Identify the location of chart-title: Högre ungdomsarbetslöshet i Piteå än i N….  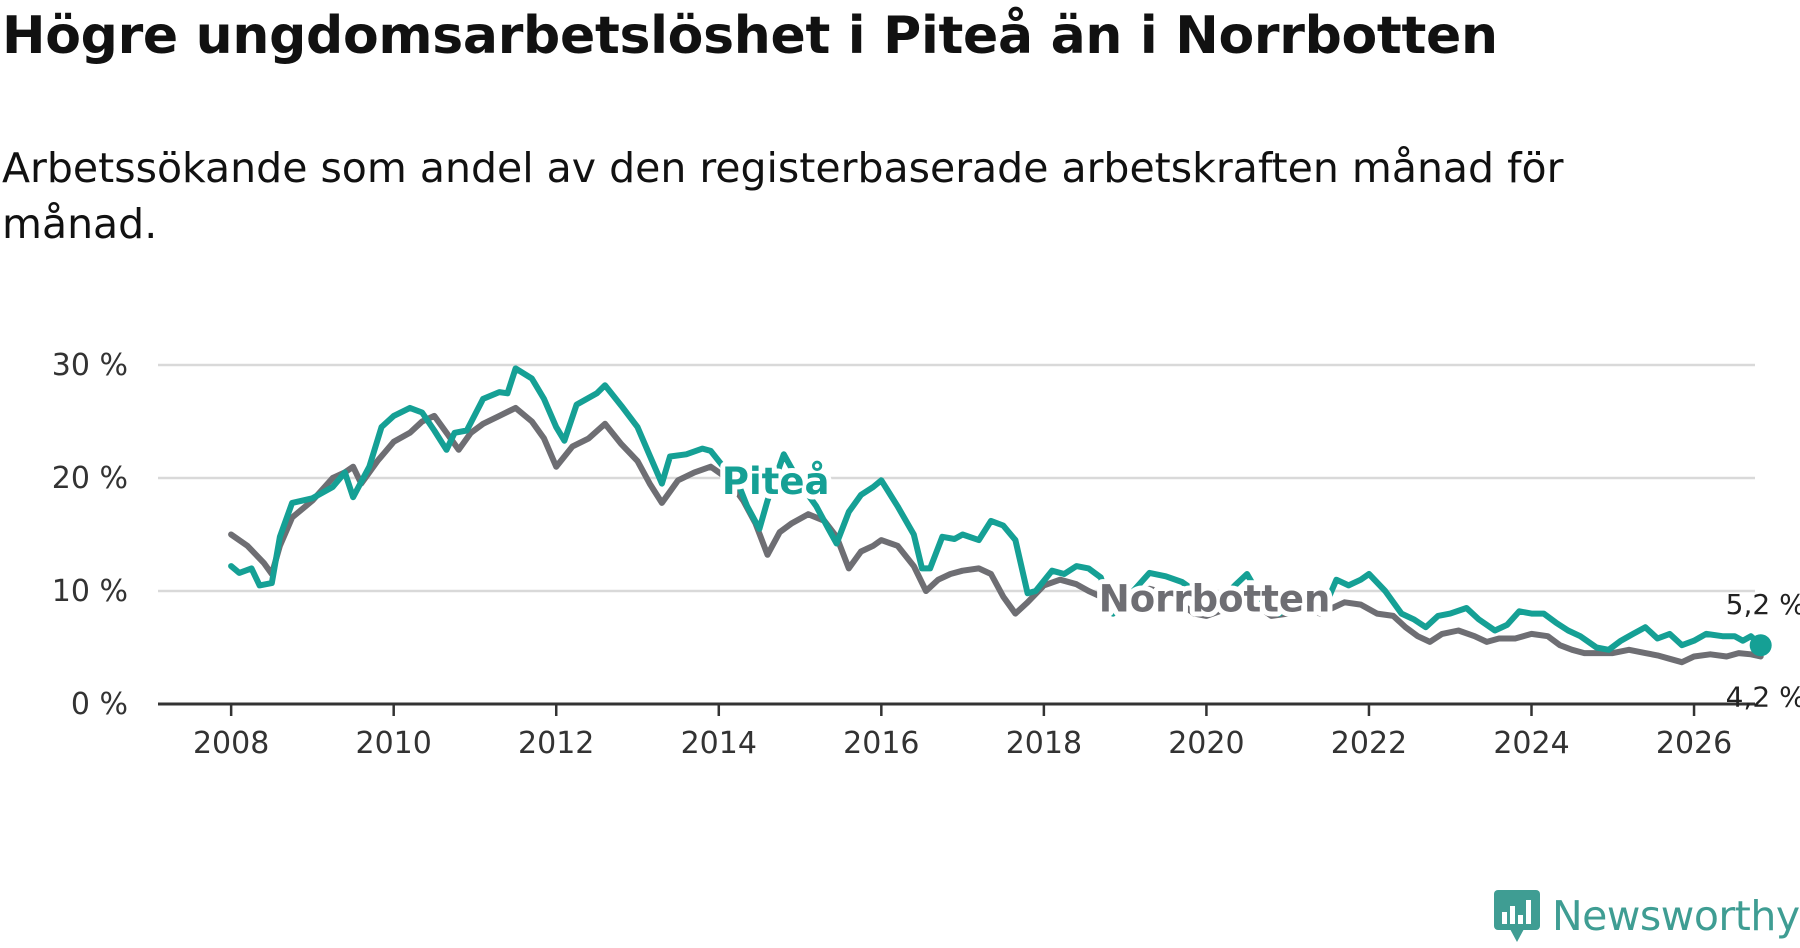
(750, 36).